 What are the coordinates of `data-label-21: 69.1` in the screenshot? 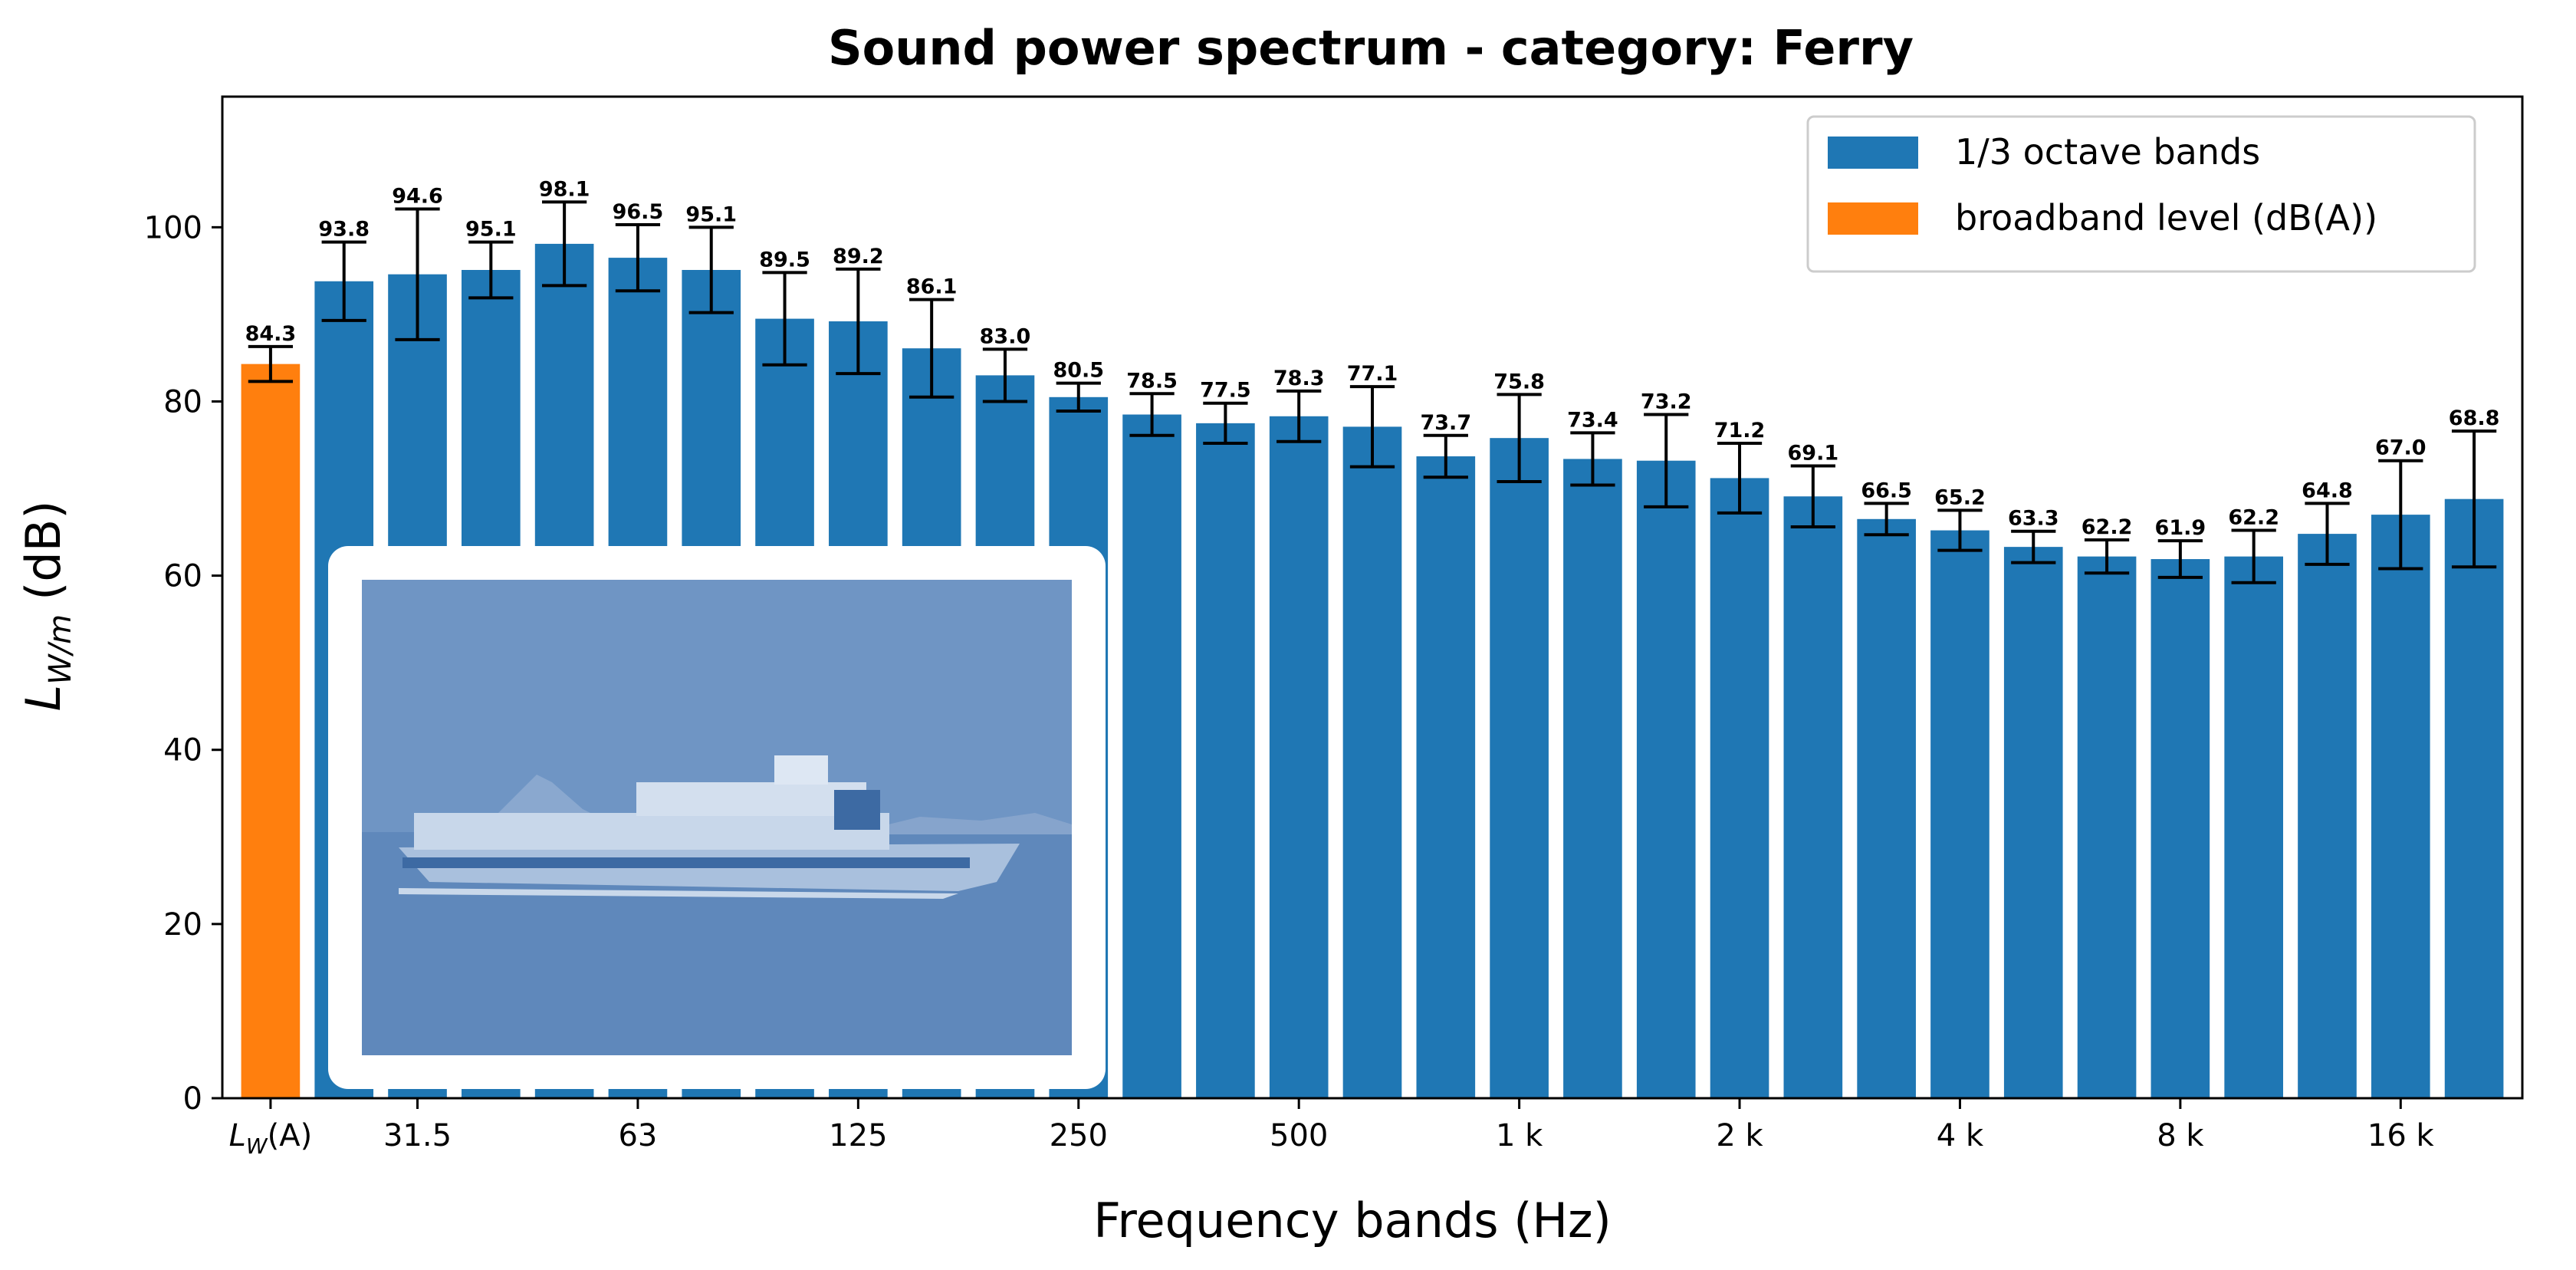 It's located at (1813, 454).